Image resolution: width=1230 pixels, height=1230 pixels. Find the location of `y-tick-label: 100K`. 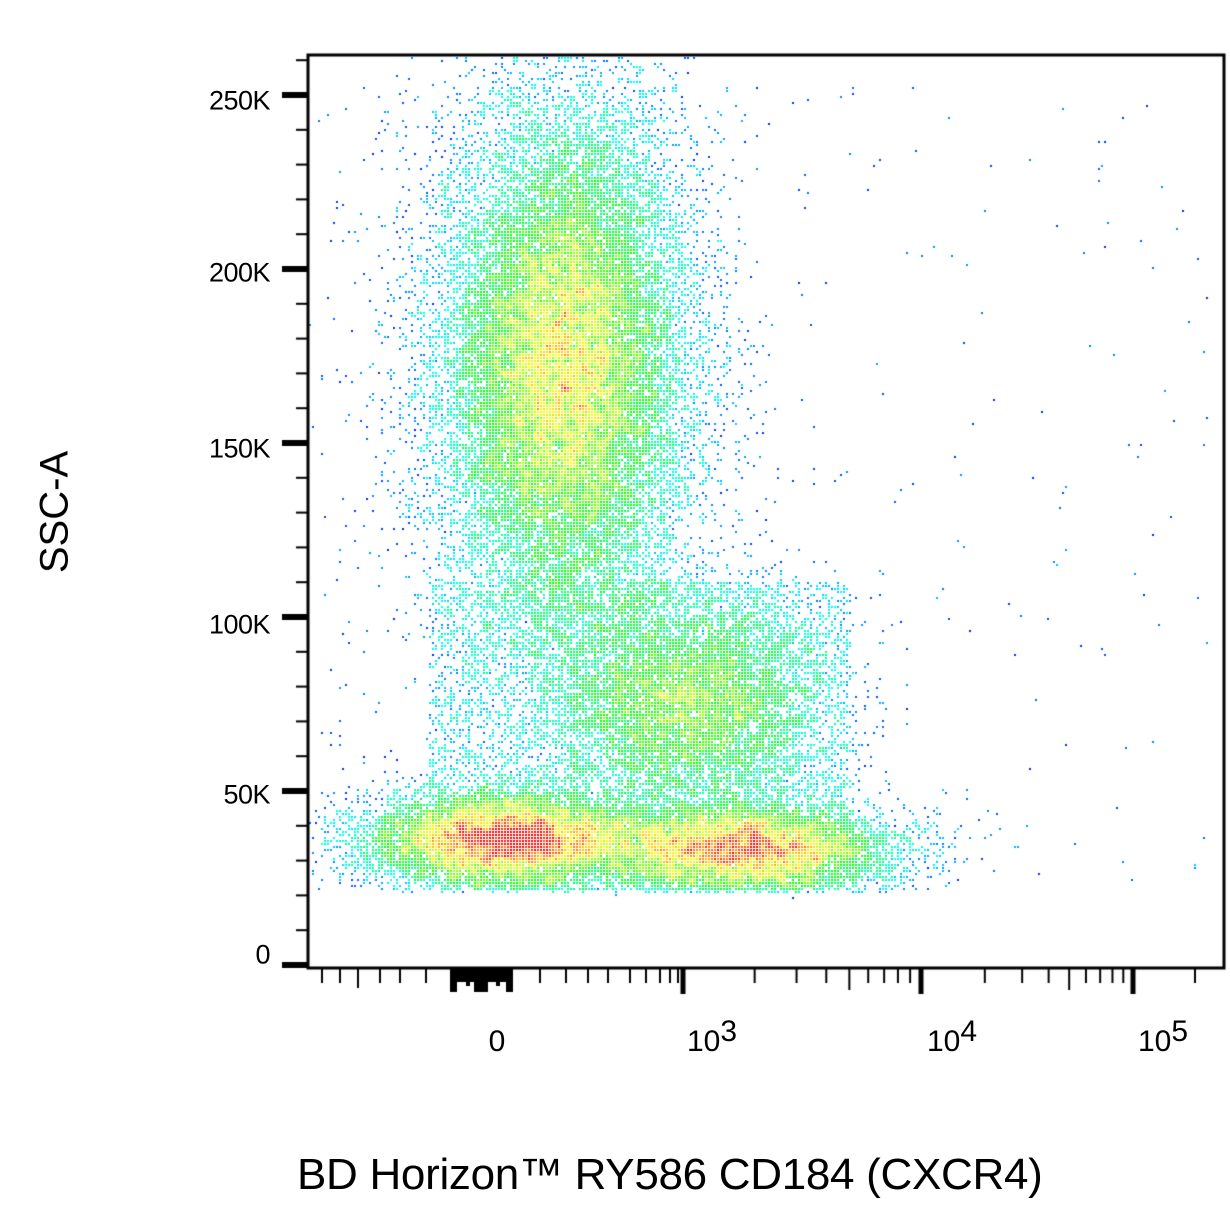

y-tick-label: 100K is located at coordinates (239, 624).